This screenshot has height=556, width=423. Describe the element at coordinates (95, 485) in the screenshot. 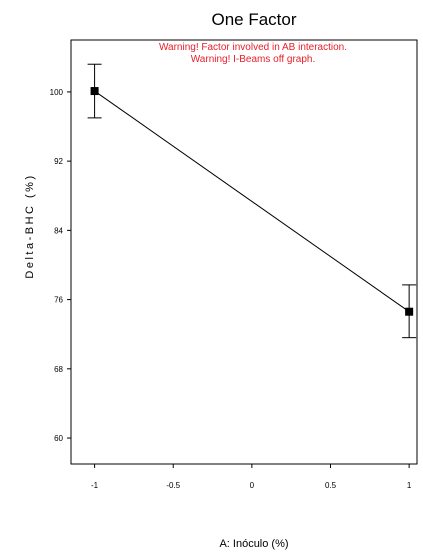

I see `x-tick-label: -1` at that location.